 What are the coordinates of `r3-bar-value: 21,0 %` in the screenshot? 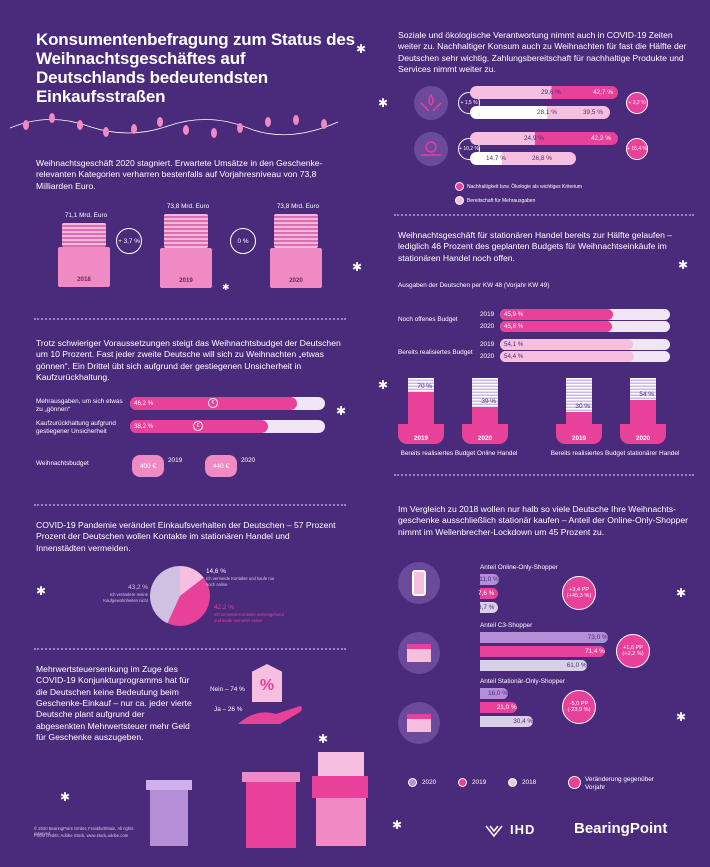 It's located at (506, 707).